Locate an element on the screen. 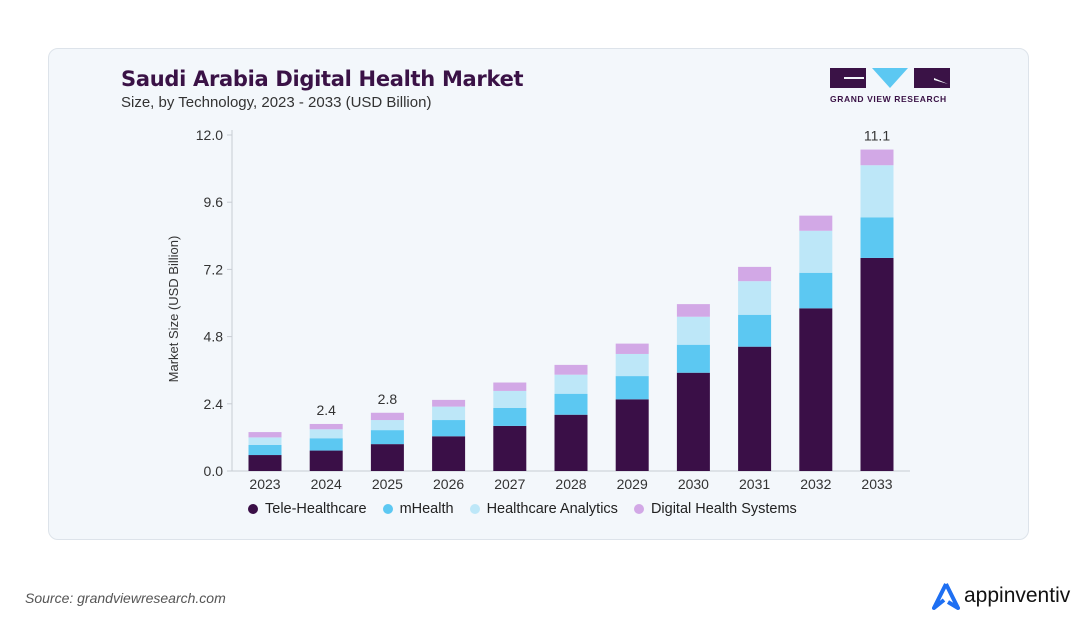  logo-text: GRAND VIEW RESEARCH is located at coordinates (888, 99).